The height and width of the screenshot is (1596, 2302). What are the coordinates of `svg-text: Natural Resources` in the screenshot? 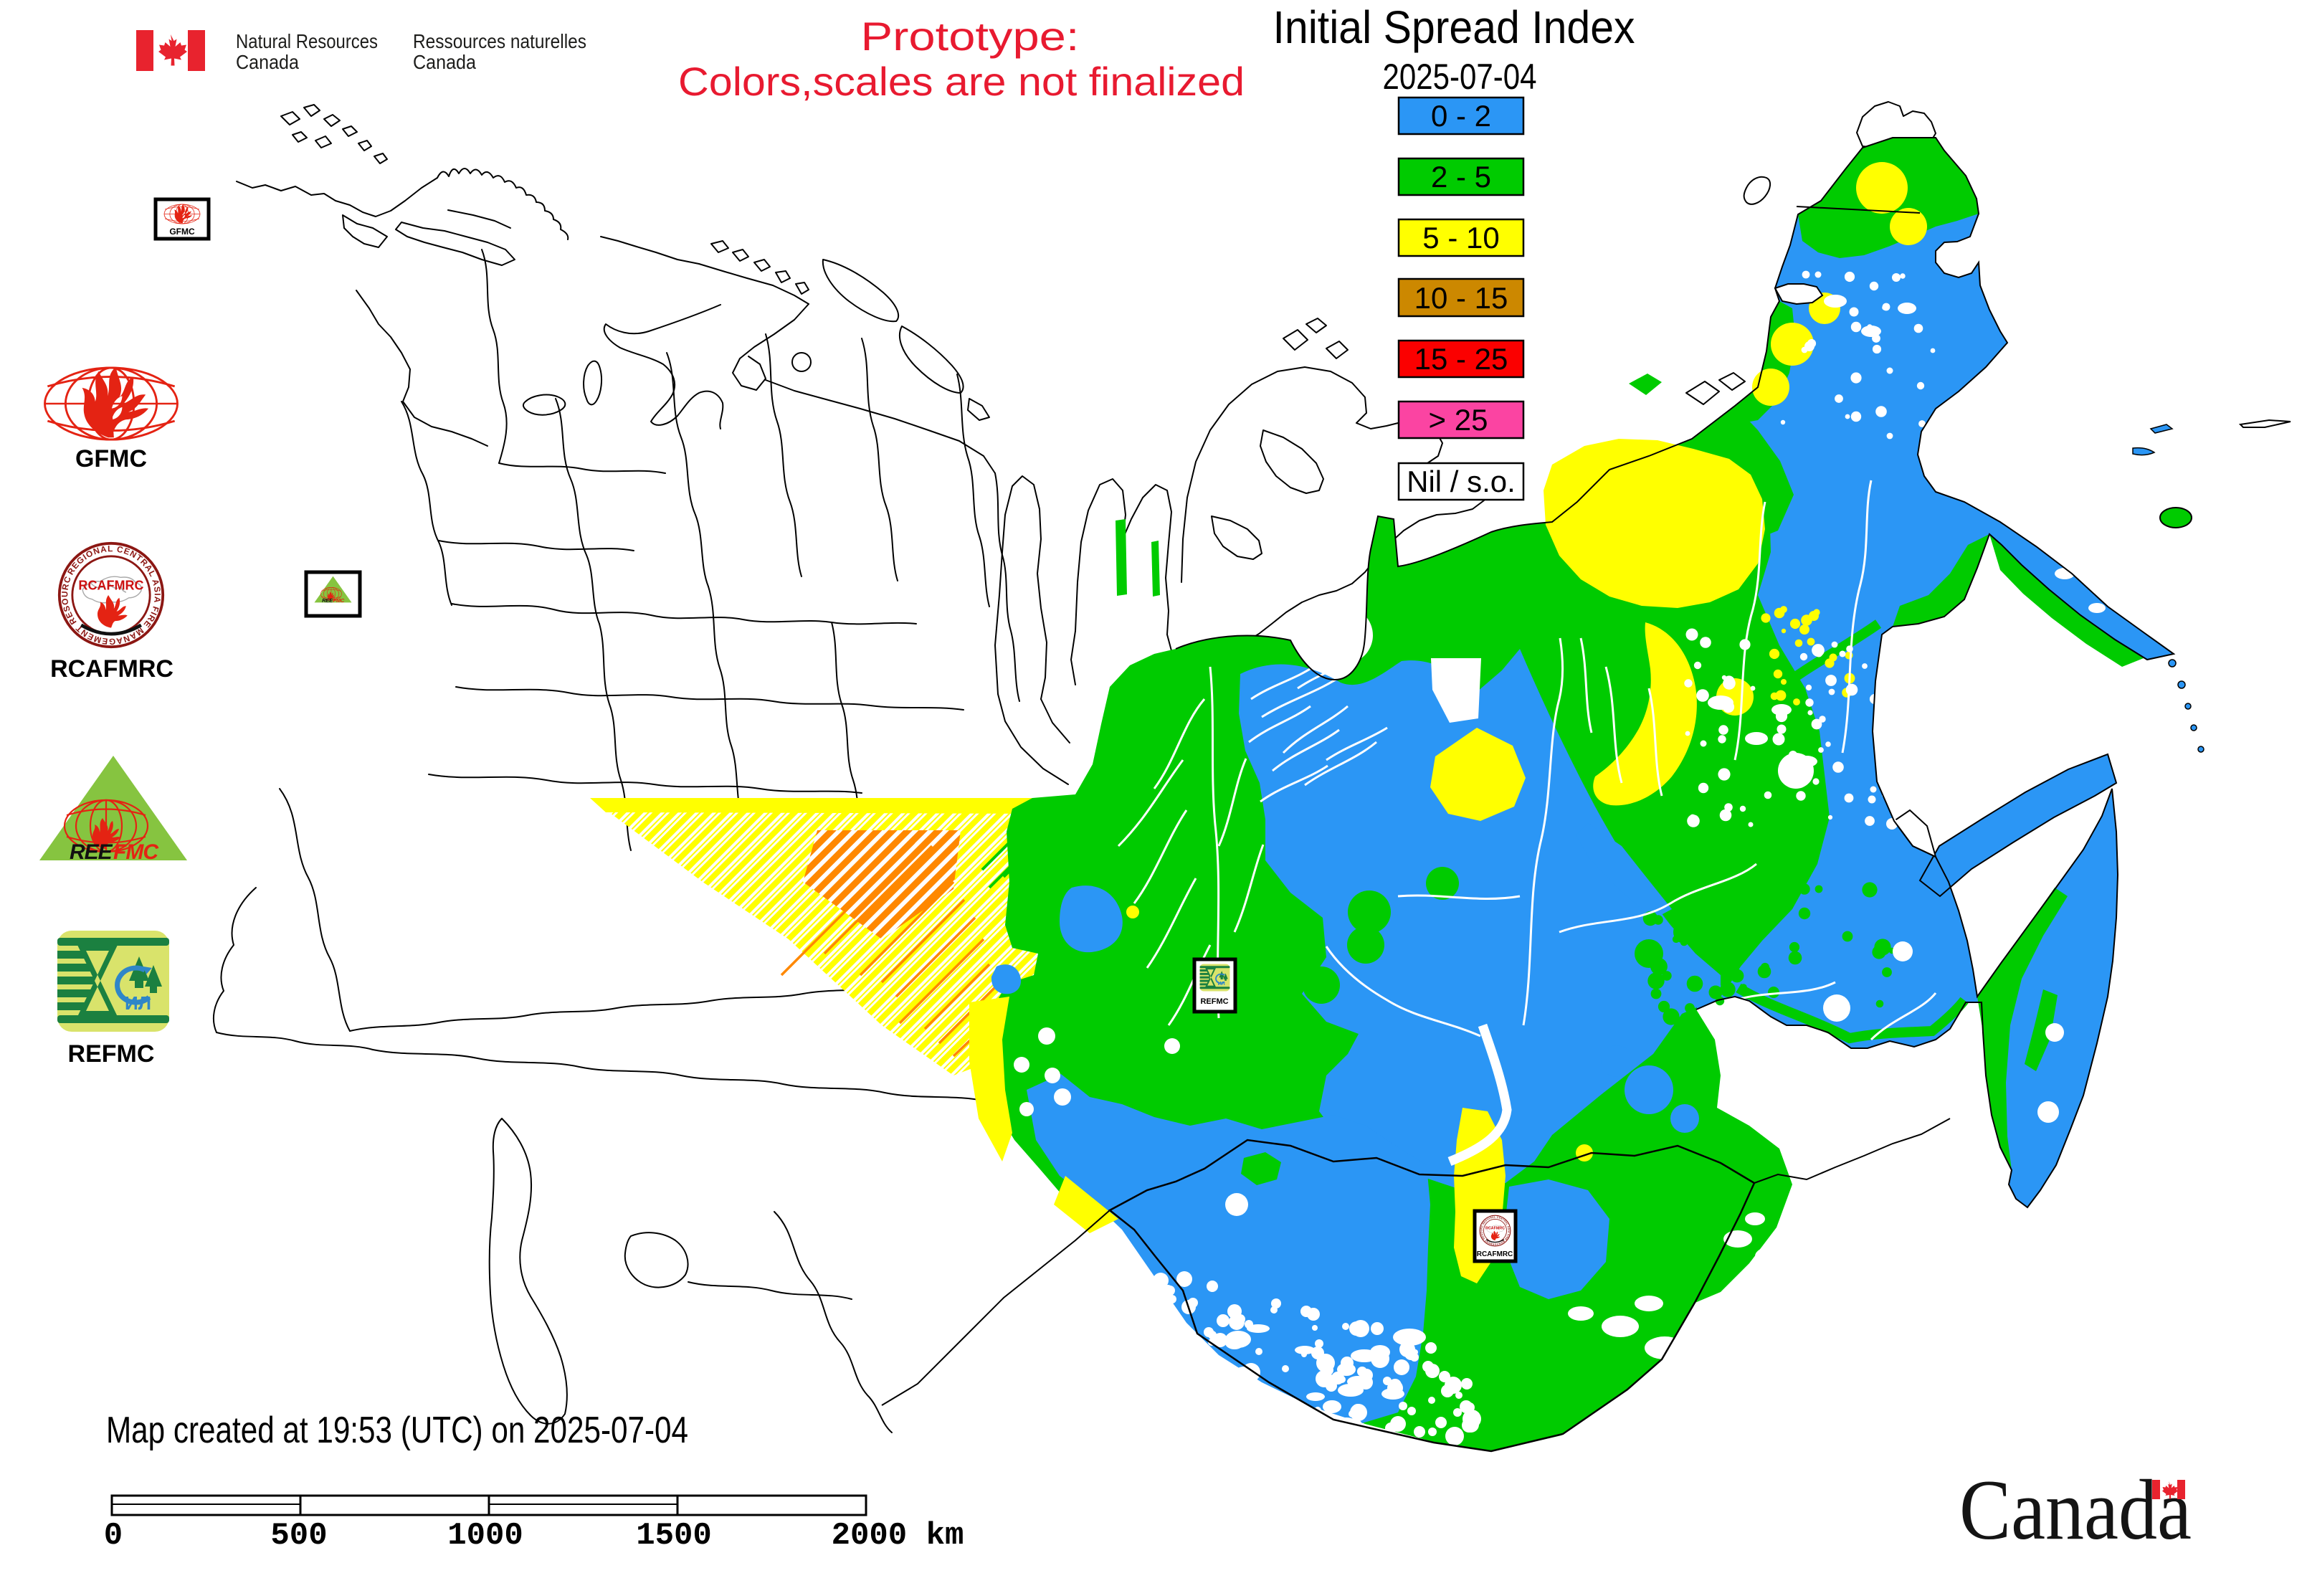 It's located at (307, 41).